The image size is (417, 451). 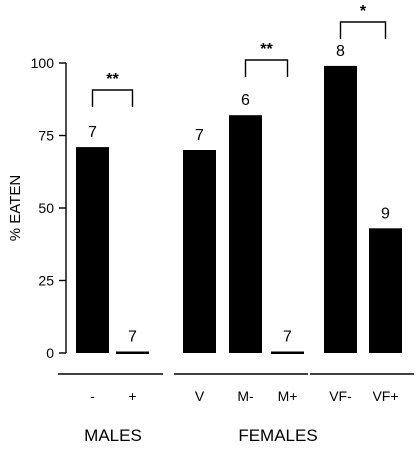 I want to click on y-axis: 0 25 50 75 100, so click(x=49, y=208).